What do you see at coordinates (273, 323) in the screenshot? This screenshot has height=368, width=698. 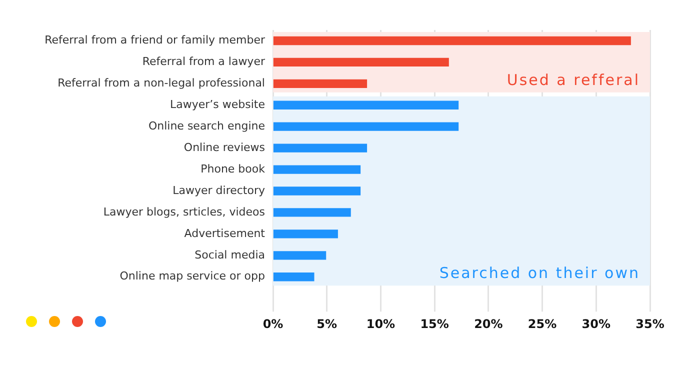 I see `x-tick-label: 0%` at bounding box center [273, 323].